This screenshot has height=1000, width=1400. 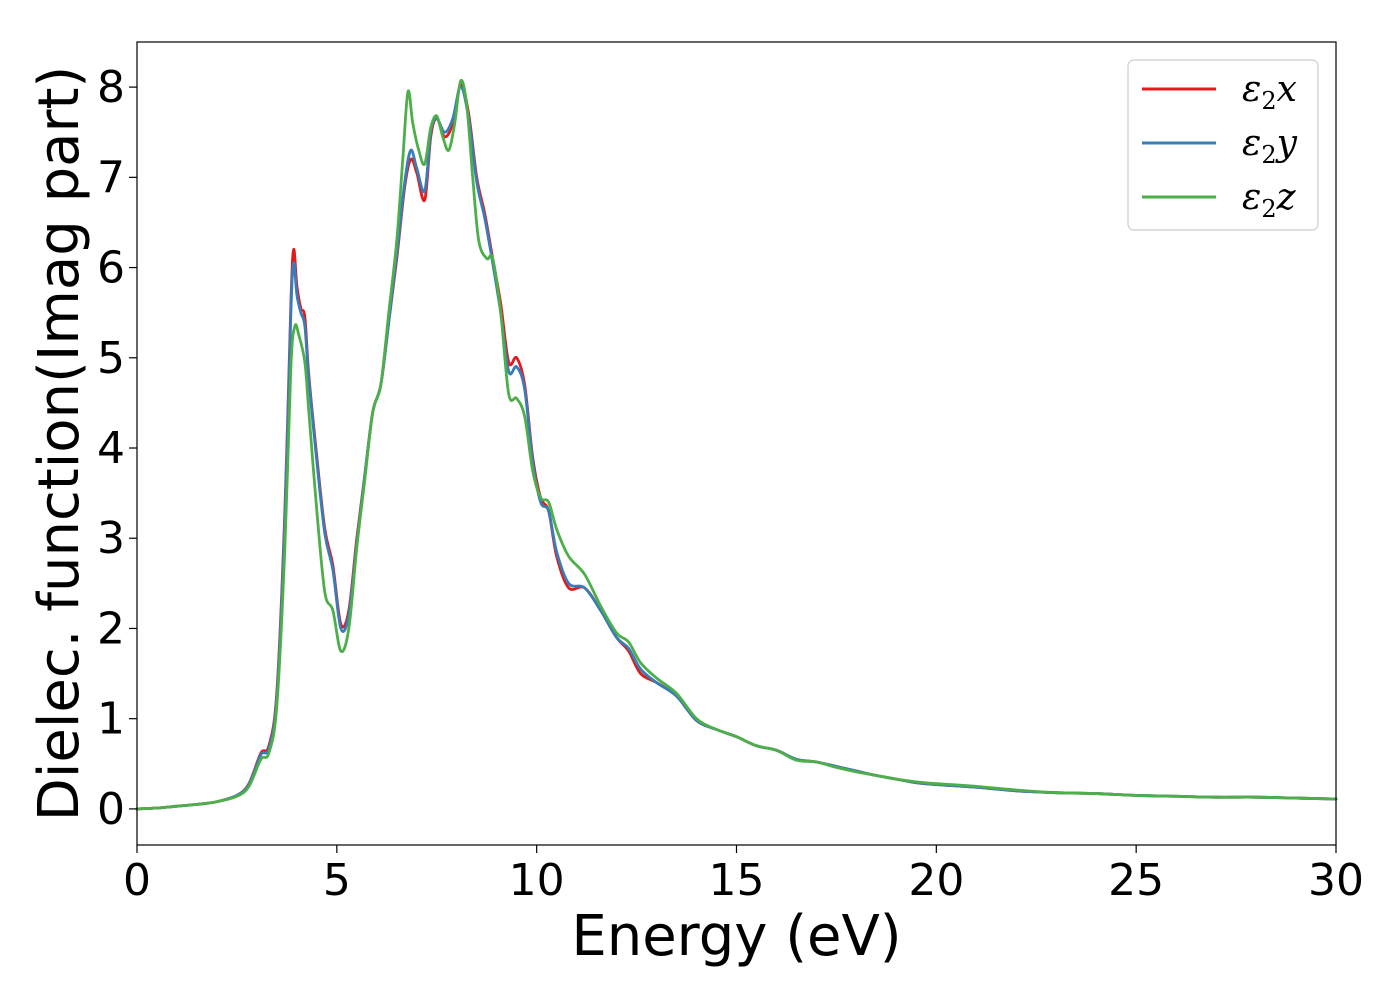 I want to click on legend-box, so click(x=1223, y=145).